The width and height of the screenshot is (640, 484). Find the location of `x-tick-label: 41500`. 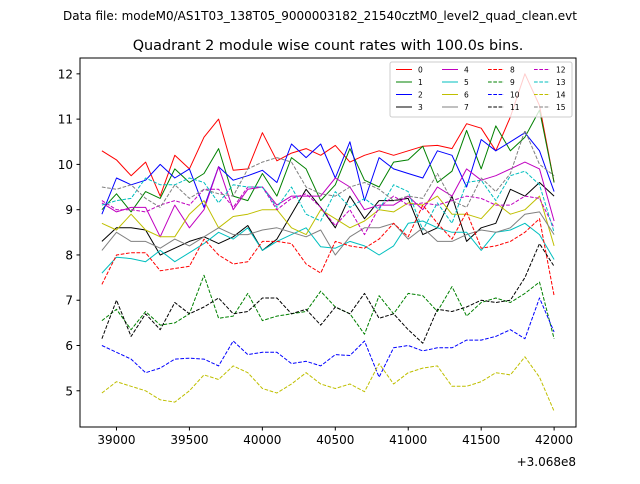

x-tick-label: 41500 is located at coordinates (481, 440).